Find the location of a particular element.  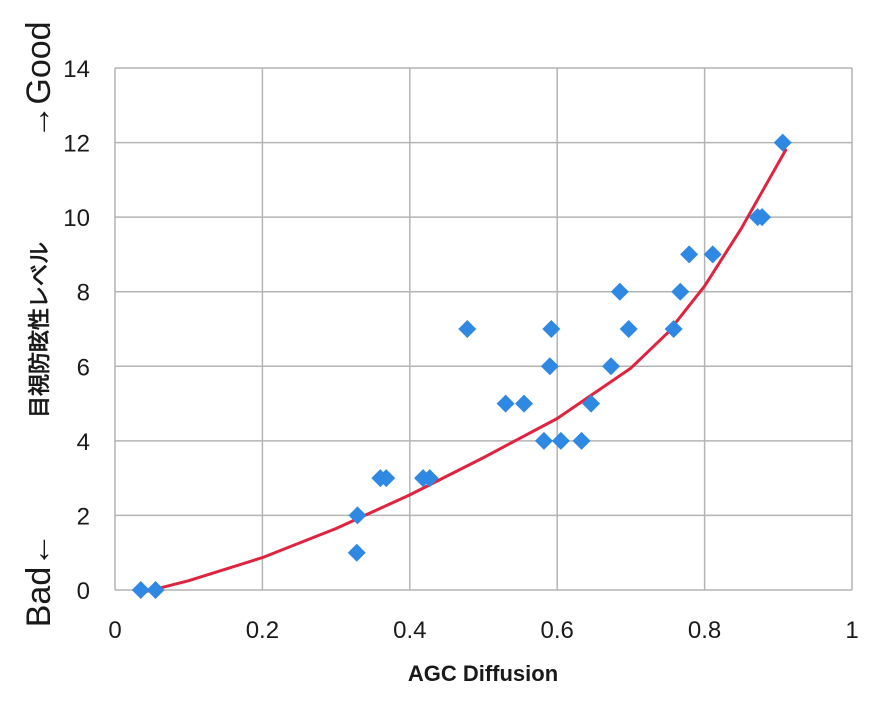

y-tick-label: 6 is located at coordinates (83, 367).